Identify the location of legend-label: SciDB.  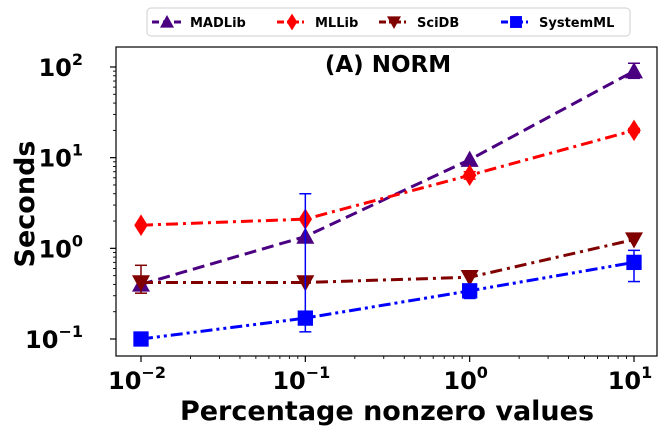
(438, 23).